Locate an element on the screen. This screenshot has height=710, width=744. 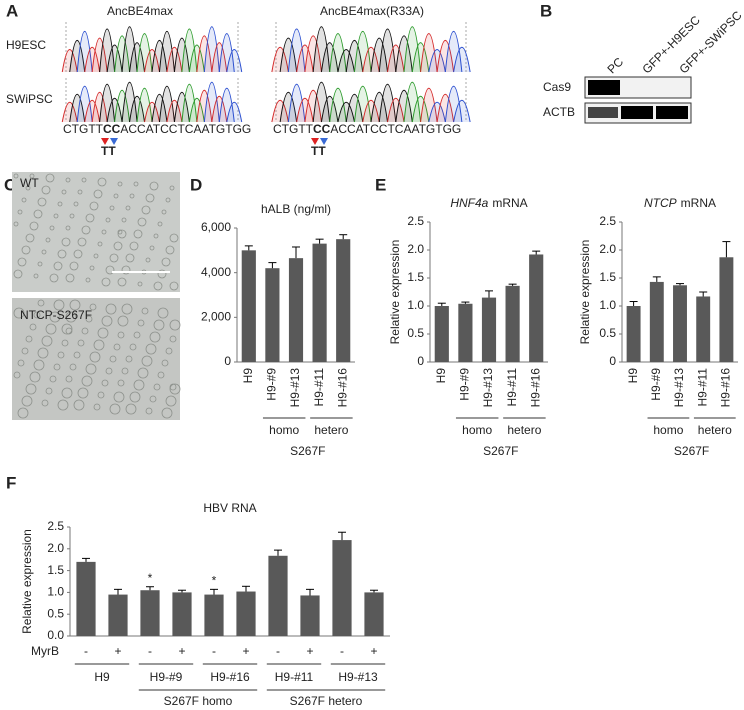
protein-label: ACTB is located at coordinates (559, 112).